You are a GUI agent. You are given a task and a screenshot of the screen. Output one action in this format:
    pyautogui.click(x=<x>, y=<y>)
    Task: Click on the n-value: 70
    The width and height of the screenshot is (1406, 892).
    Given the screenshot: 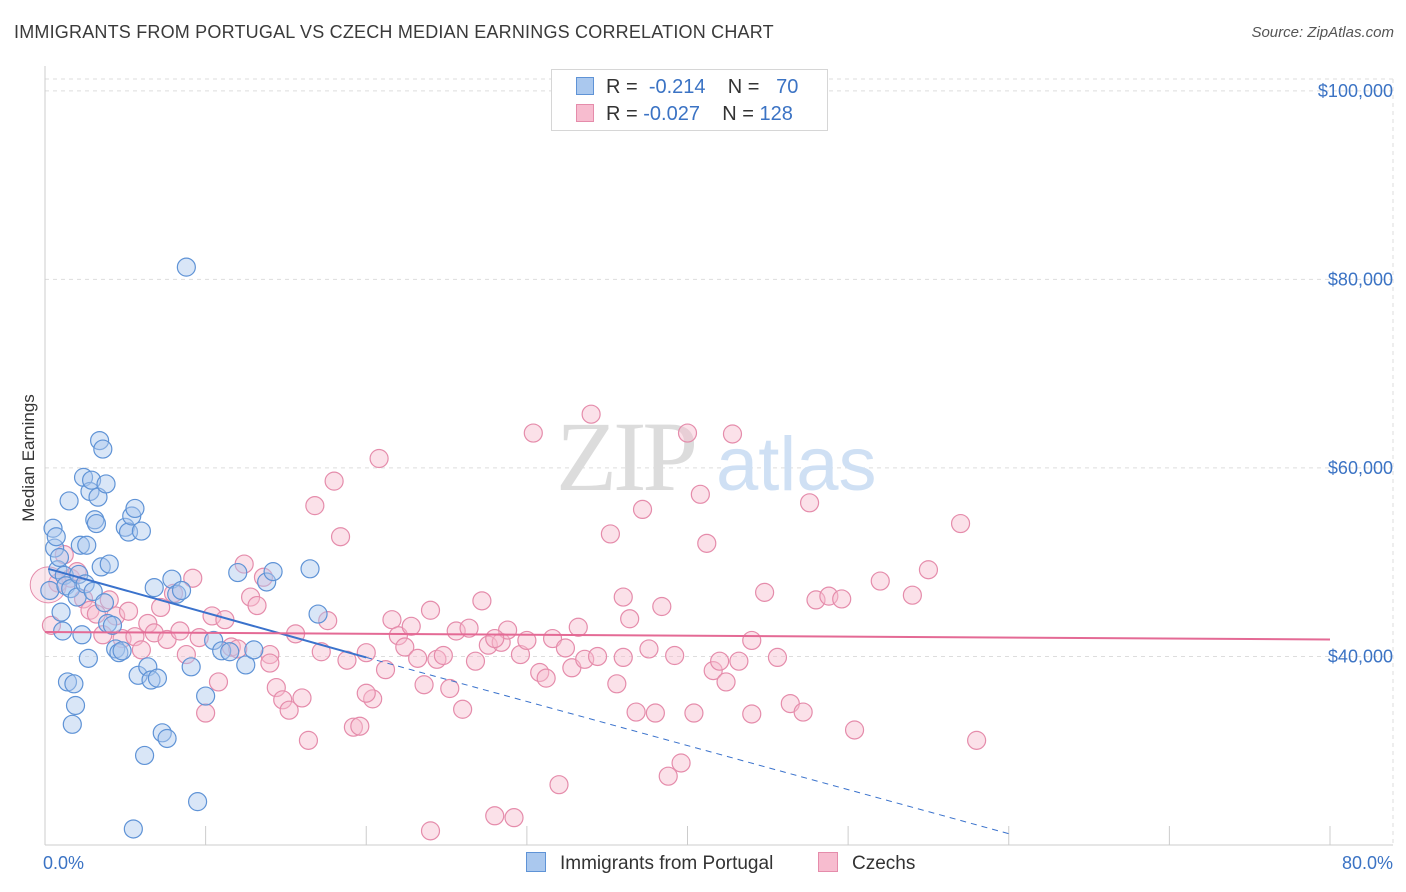 What is the action you would take?
    pyautogui.click(x=787, y=87)
    